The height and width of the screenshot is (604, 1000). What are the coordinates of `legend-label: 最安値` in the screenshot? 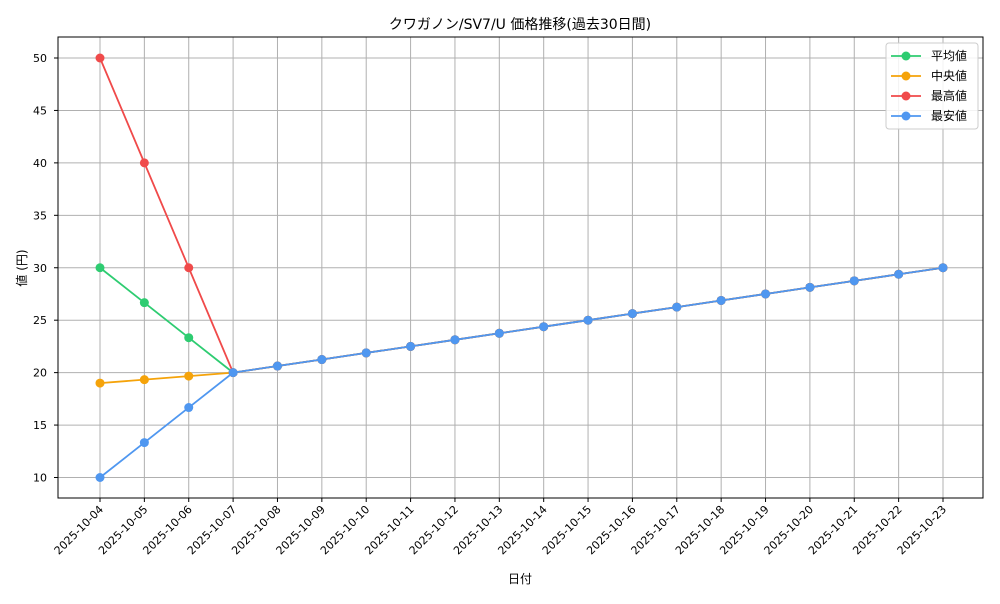 It's located at (949, 115).